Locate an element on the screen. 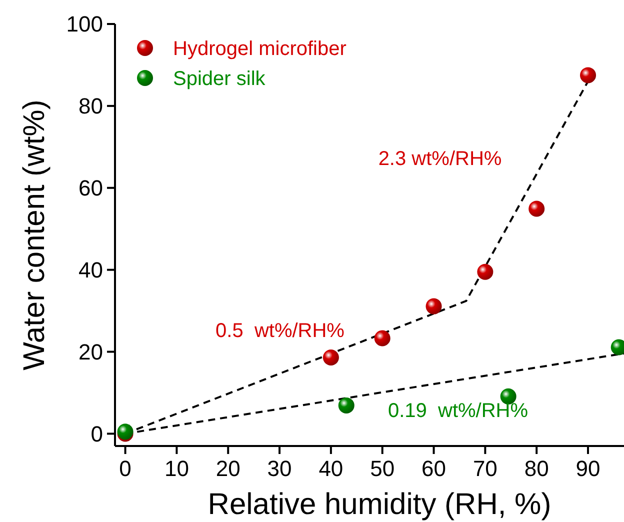  y-tick-label: 80 is located at coordinates (90, 106).